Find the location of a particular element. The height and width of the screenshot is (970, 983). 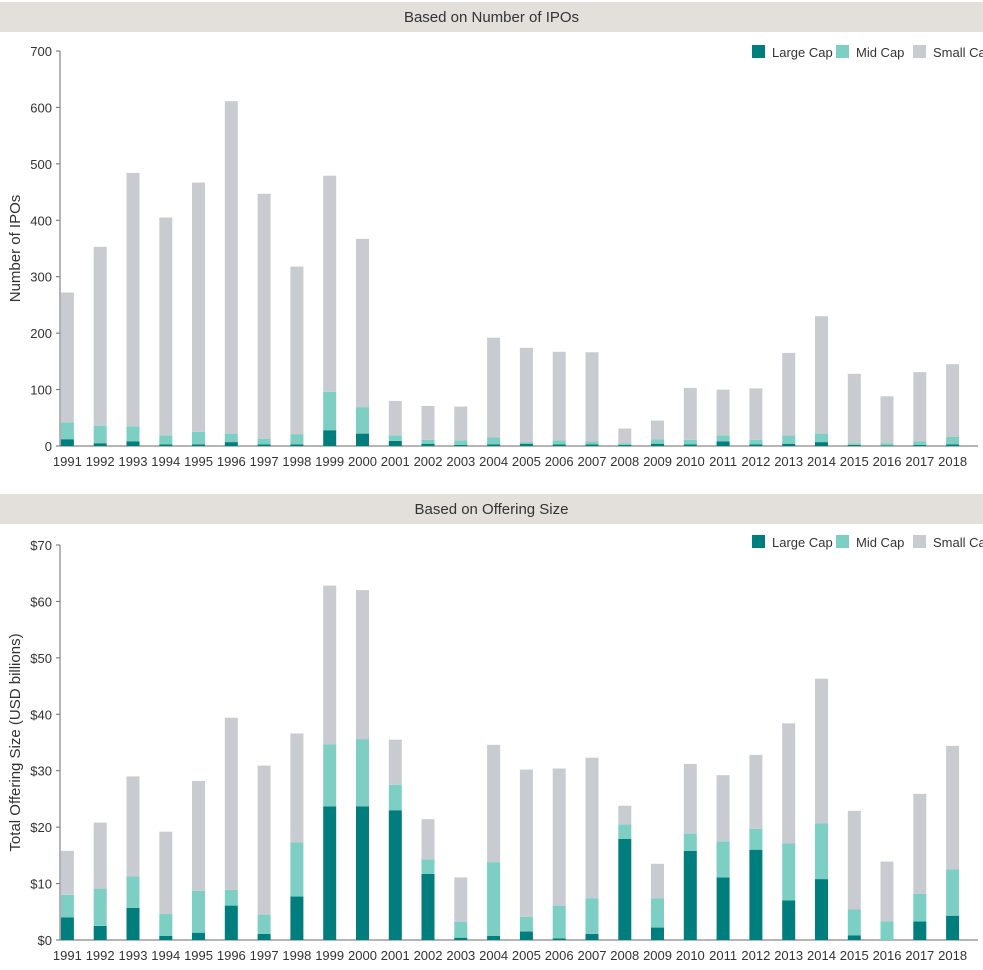

x-tick-label: 2006 is located at coordinates (559, 955).